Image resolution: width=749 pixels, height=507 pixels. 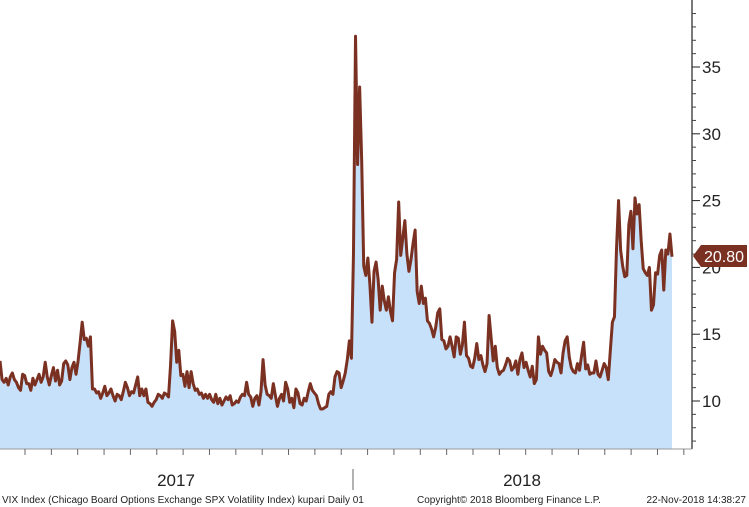 What do you see at coordinates (724, 257) in the screenshot?
I see `last-value-label: 20.80` at bounding box center [724, 257].